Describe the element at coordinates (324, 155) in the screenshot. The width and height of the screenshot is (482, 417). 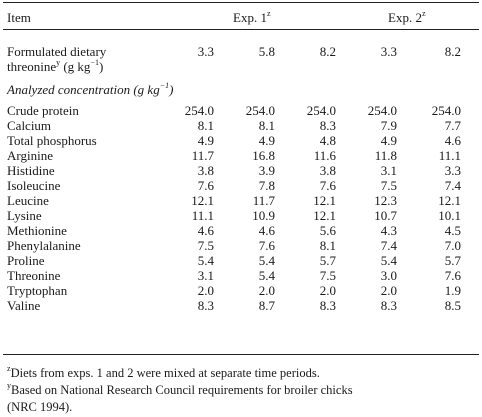
I see `row-value: 11.6` at that location.